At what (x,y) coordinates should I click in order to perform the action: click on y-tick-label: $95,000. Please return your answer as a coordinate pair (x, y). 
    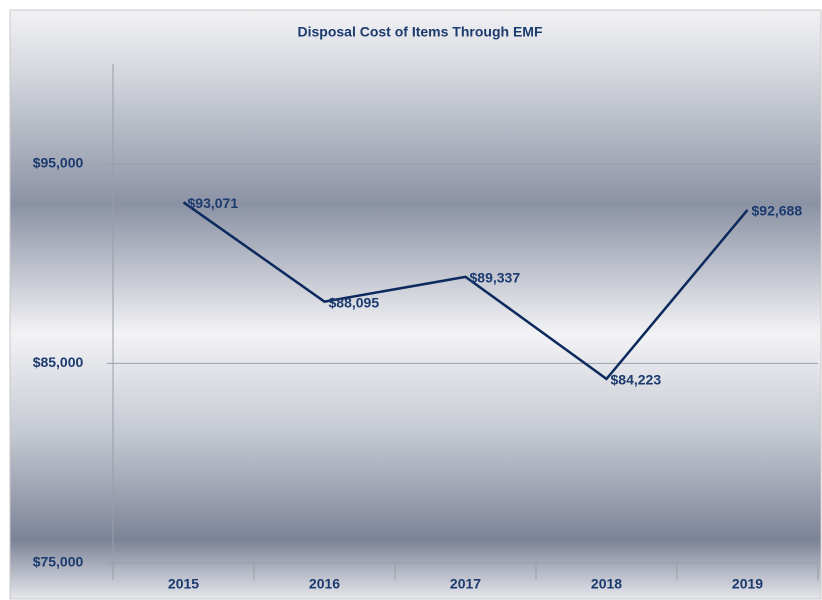
    Looking at the image, I should click on (58, 163).